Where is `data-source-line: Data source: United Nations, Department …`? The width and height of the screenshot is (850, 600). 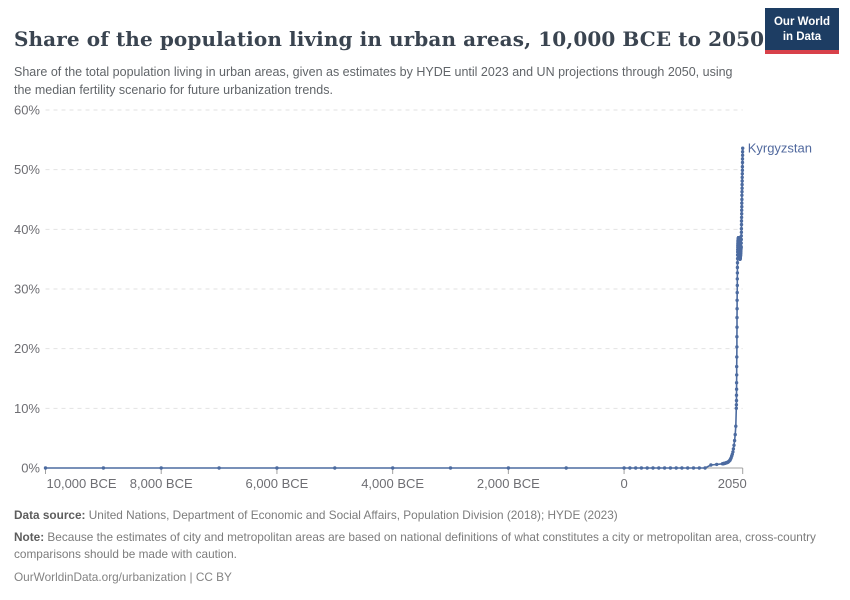 data-source-line: Data source: United Nations, Department … is located at coordinates (425, 515).